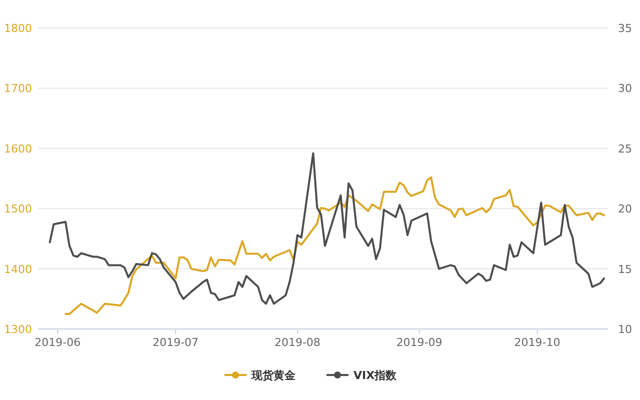  Describe the element at coordinates (625, 269) in the screenshot. I see `y2-tick-label: 15` at that location.